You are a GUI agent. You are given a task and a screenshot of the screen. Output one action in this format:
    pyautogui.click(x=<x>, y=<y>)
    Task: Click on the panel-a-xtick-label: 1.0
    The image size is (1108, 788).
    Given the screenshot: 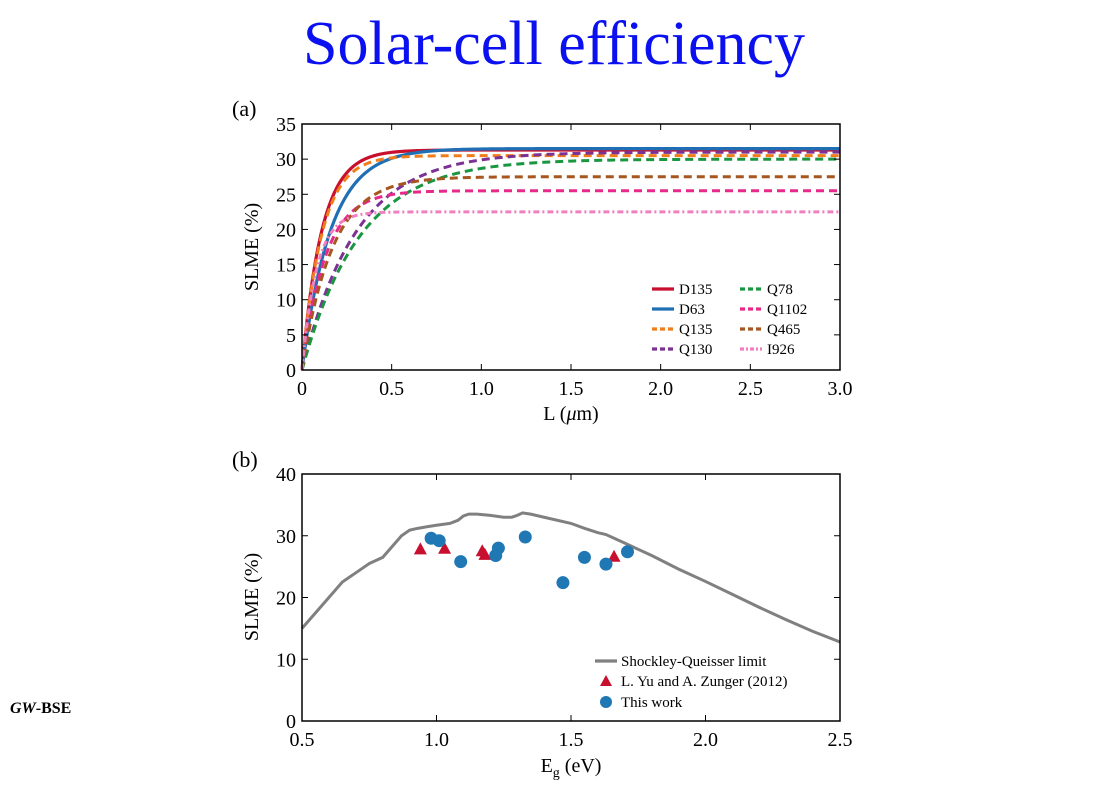 What is the action you would take?
    pyautogui.click(x=481, y=389)
    